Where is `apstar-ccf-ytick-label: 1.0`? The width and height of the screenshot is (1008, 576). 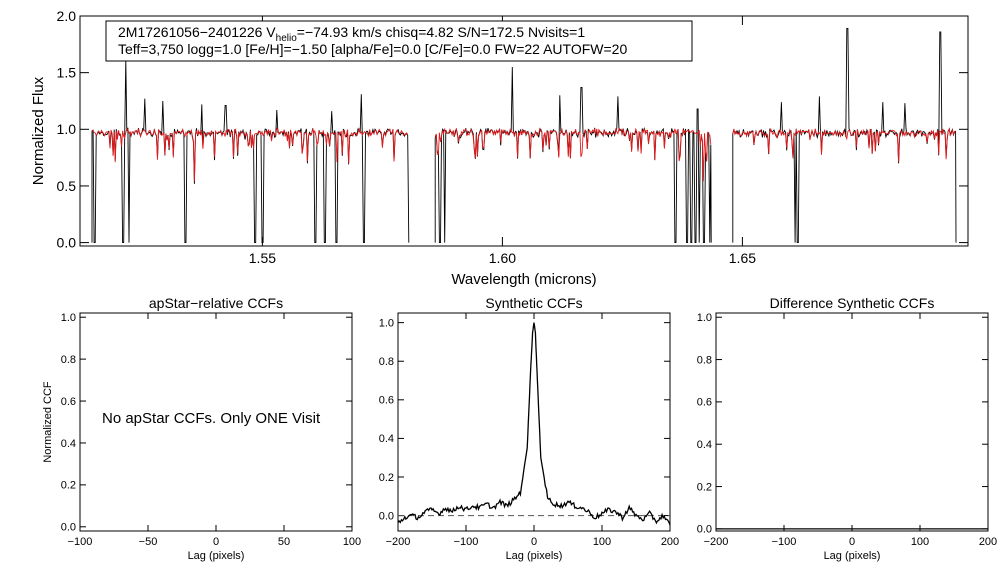
apstar-ccf-ytick-label: 1.0 is located at coordinates (68, 318).